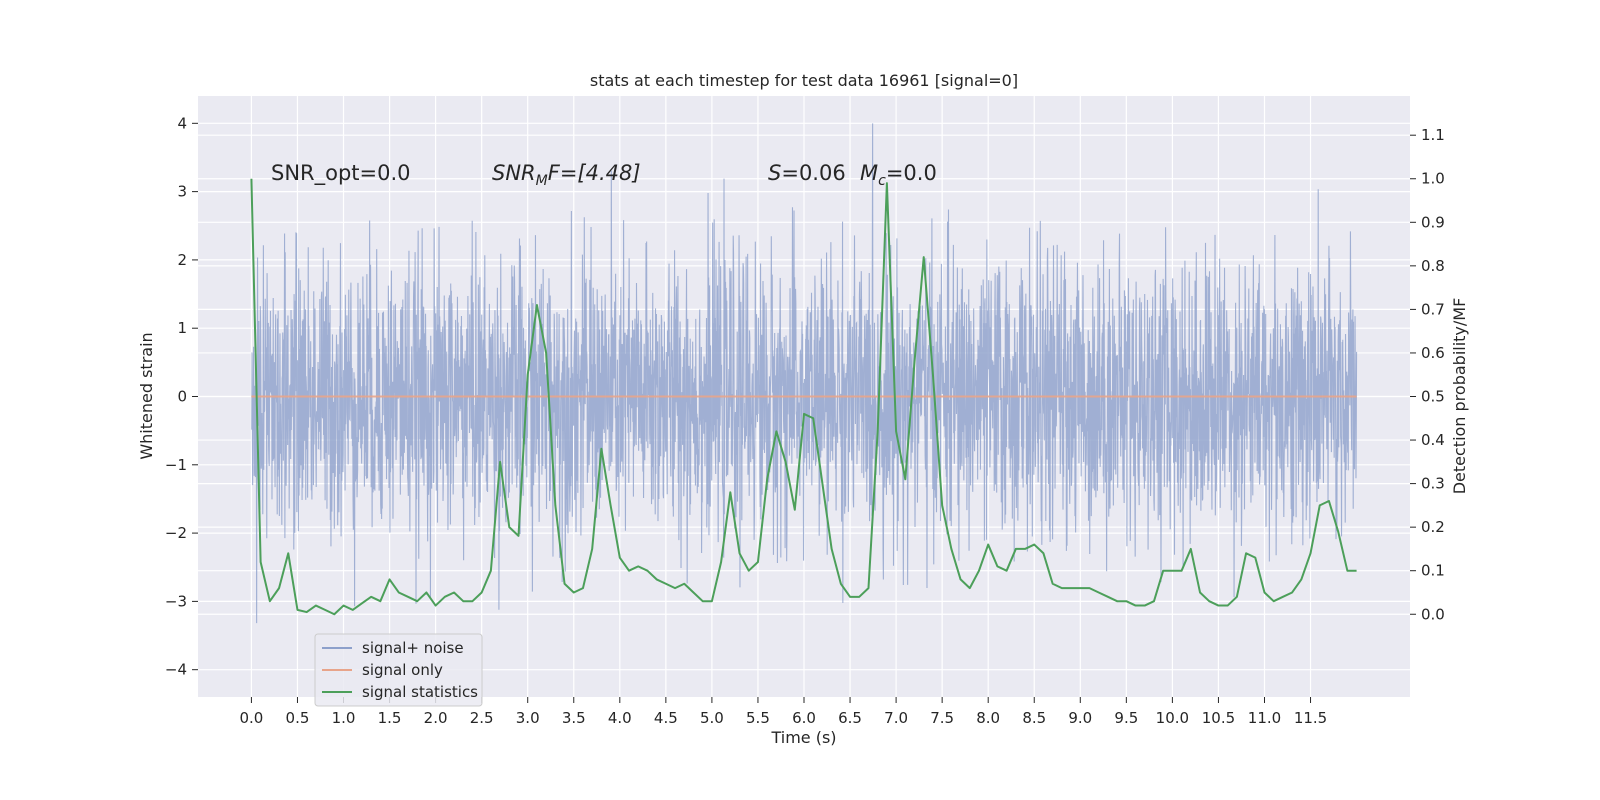 The width and height of the screenshot is (1600, 800). I want to click on x-tick-label: 10.5, so click(1218, 718).